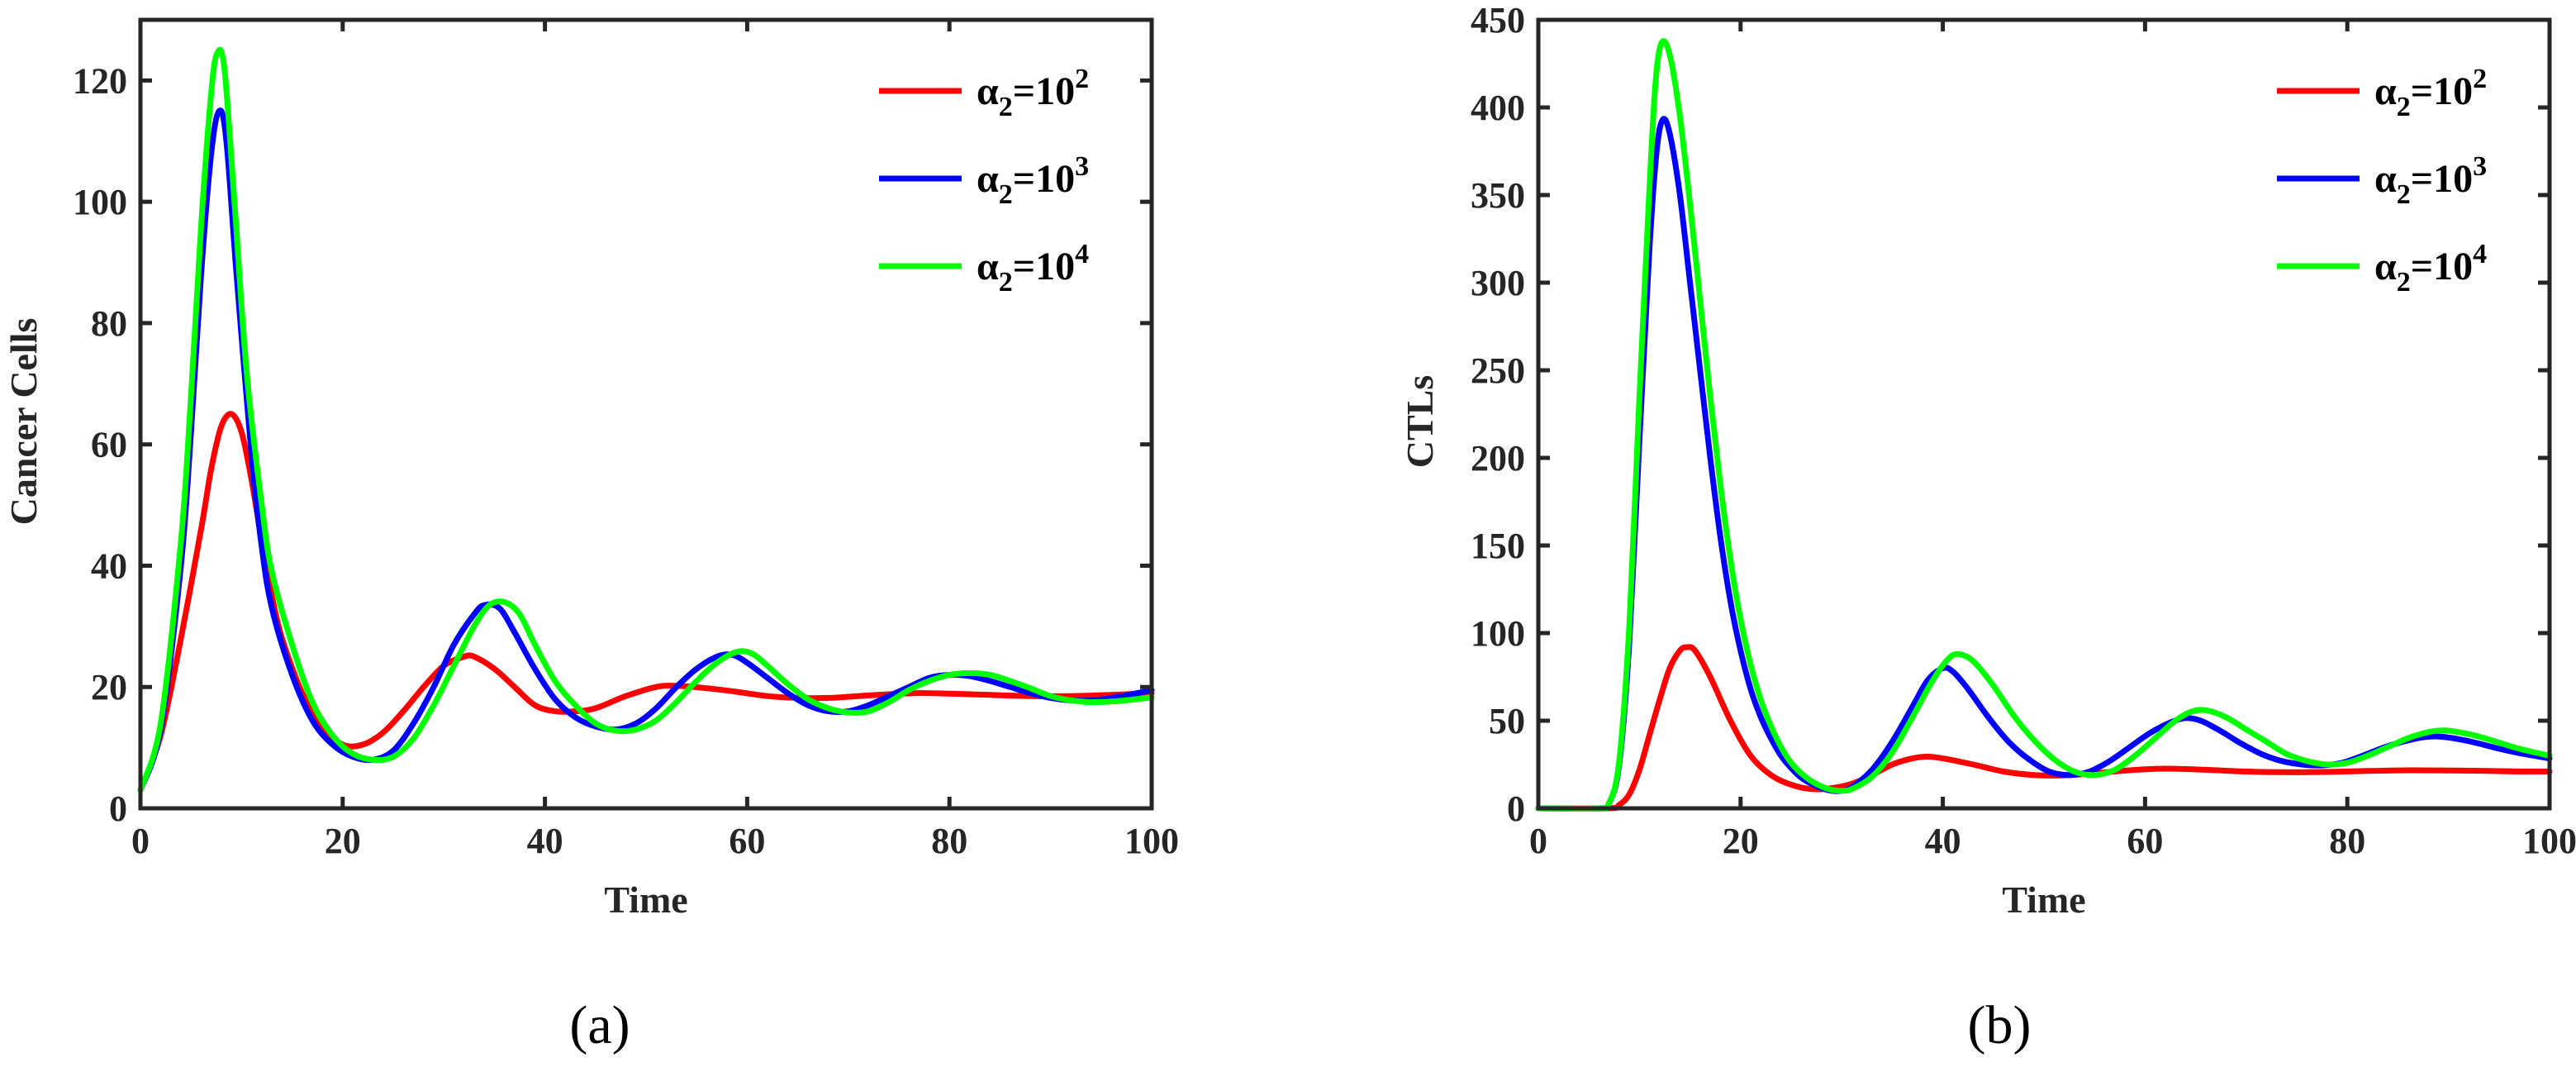 The height and width of the screenshot is (1067, 2576). I want to click on x-tick-label-b: 80, so click(2347, 841).